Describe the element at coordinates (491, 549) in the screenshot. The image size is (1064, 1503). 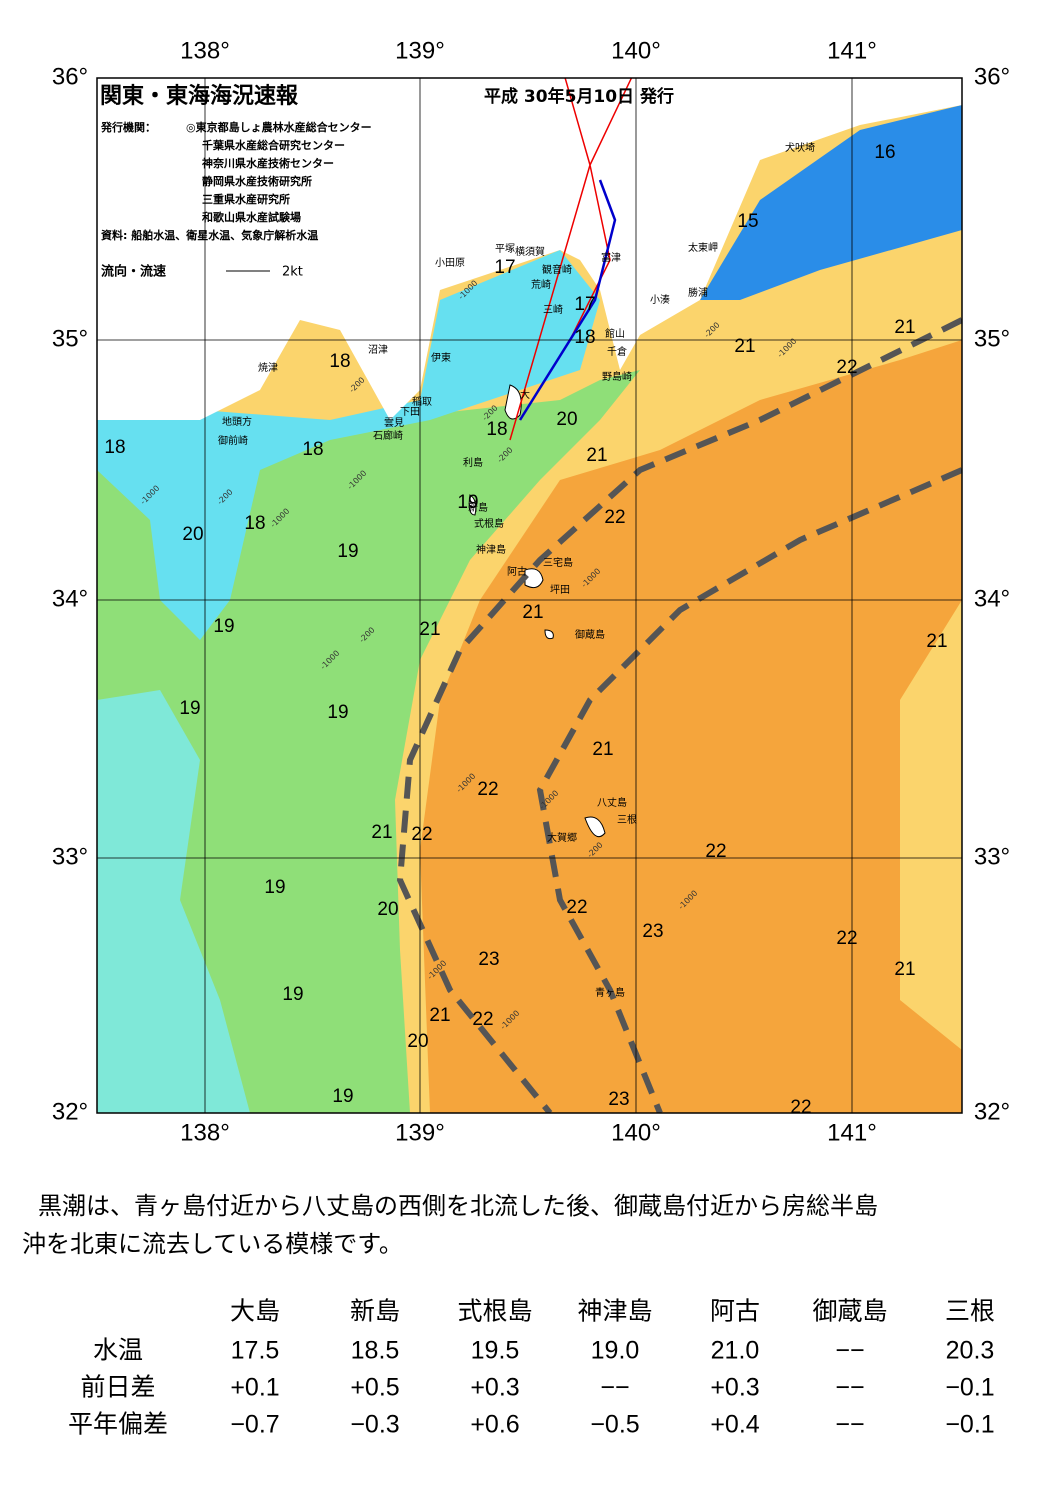
I see `place-name: 神津島` at that location.